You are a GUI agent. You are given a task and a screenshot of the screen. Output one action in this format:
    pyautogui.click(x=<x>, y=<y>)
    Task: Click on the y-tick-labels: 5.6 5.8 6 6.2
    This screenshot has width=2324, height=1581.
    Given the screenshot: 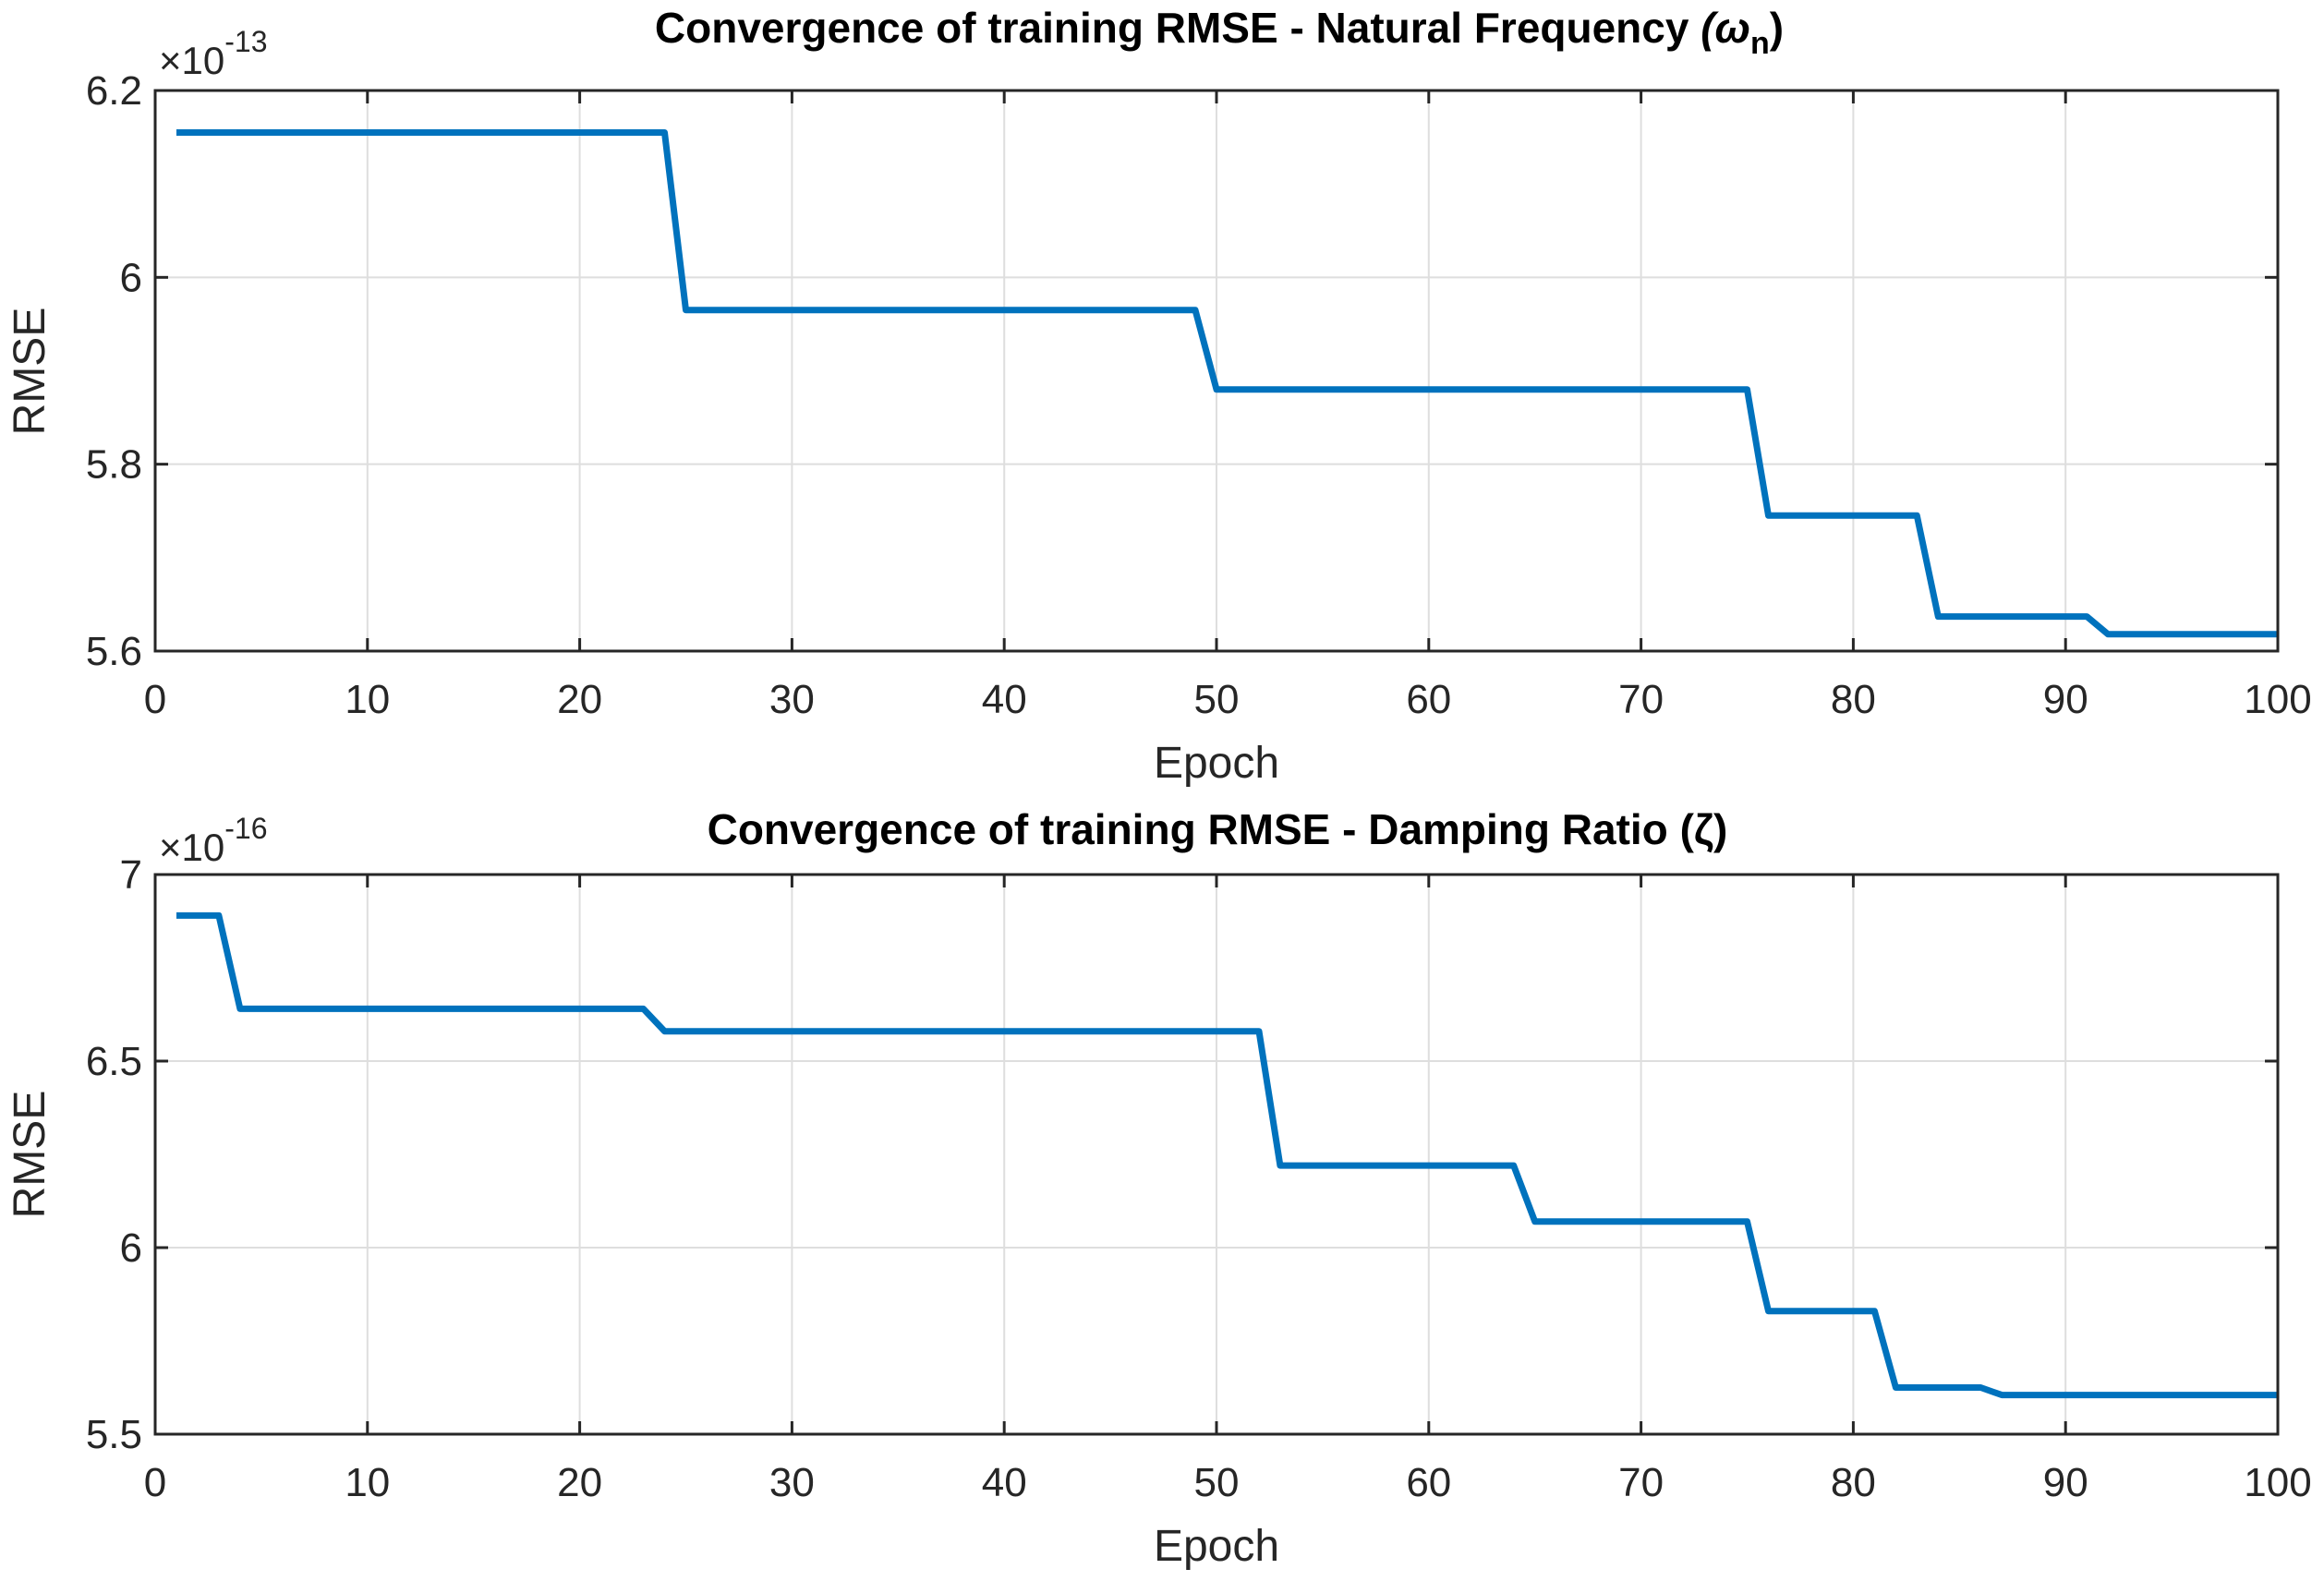 What is the action you would take?
    pyautogui.click(x=114, y=371)
    